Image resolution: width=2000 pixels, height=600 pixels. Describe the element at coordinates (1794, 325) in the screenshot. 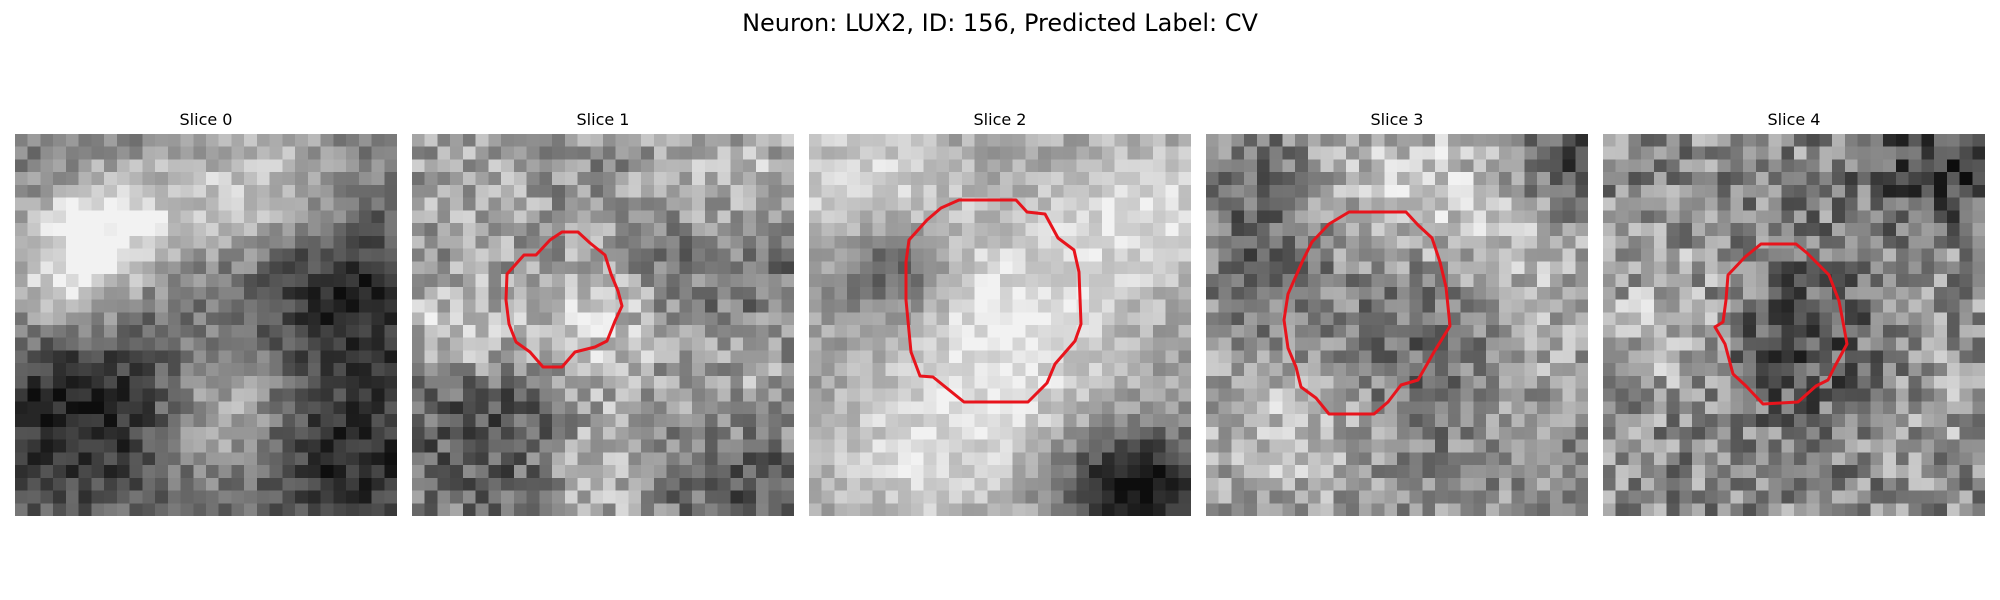

I see `slice-4-image` at that location.